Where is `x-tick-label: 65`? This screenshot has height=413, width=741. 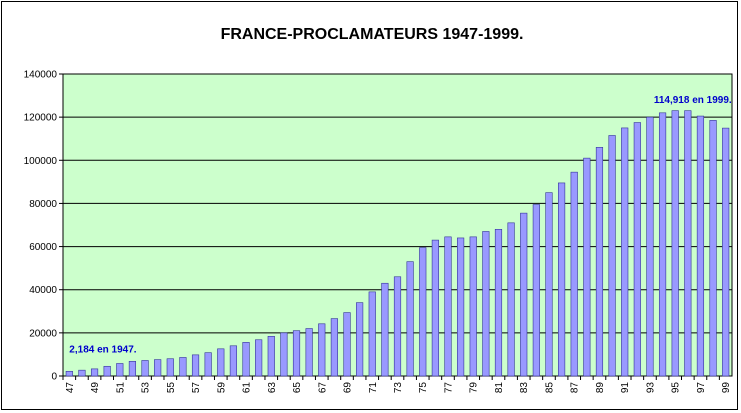
x-tick-label: 65 is located at coordinates (297, 388).